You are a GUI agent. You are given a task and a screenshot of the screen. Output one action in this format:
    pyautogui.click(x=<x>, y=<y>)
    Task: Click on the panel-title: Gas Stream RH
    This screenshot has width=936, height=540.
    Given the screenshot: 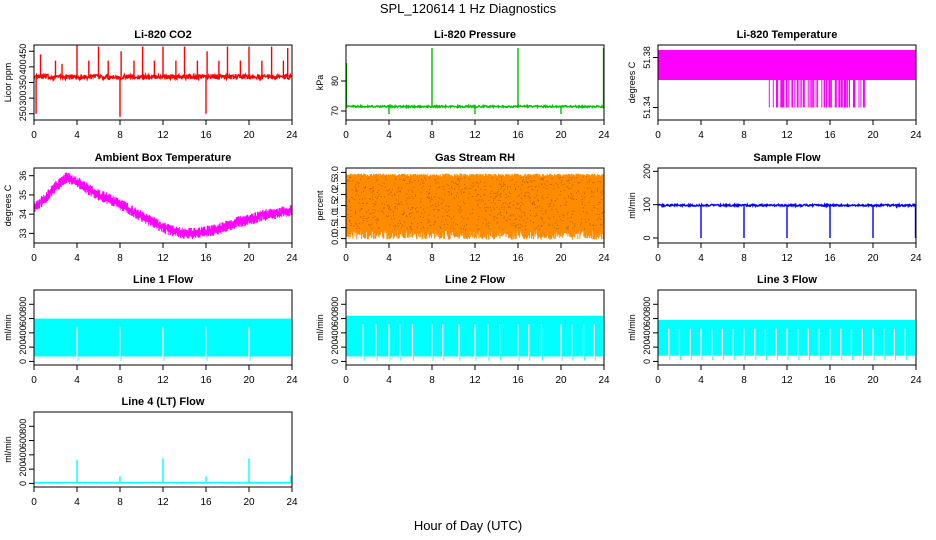 What is the action you would take?
    pyautogui.click(x=475, y=158)
    